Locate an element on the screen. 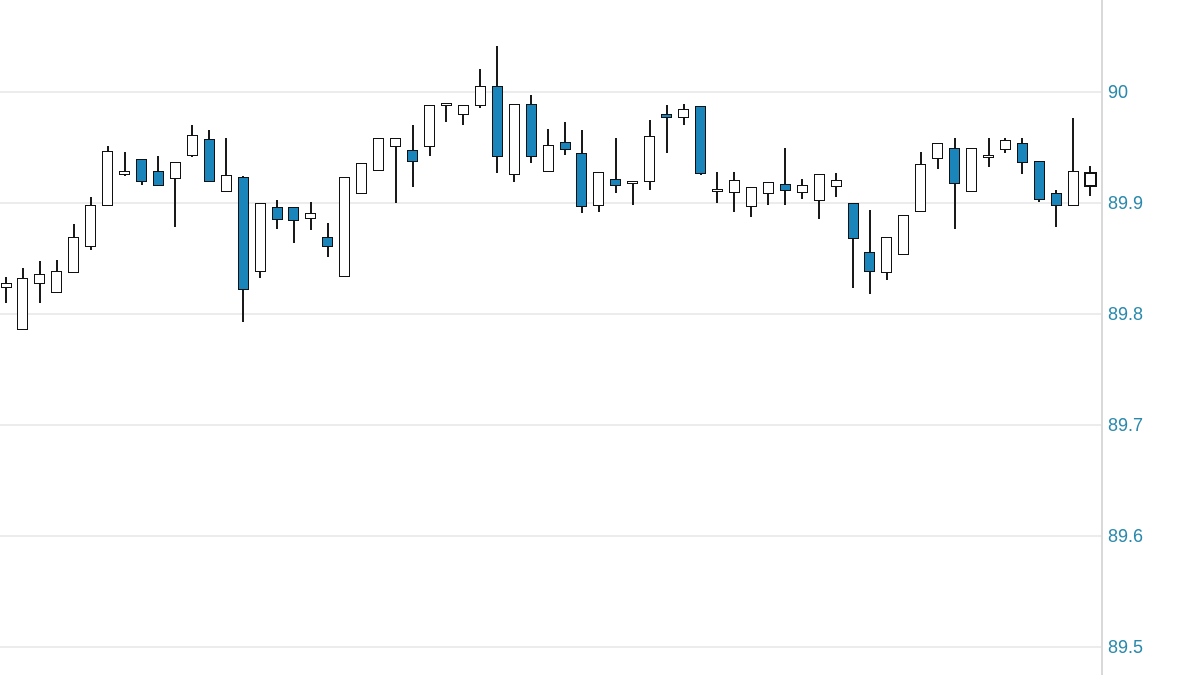  y-axis-label: 89.7 is located at coordinates (1126, 425).